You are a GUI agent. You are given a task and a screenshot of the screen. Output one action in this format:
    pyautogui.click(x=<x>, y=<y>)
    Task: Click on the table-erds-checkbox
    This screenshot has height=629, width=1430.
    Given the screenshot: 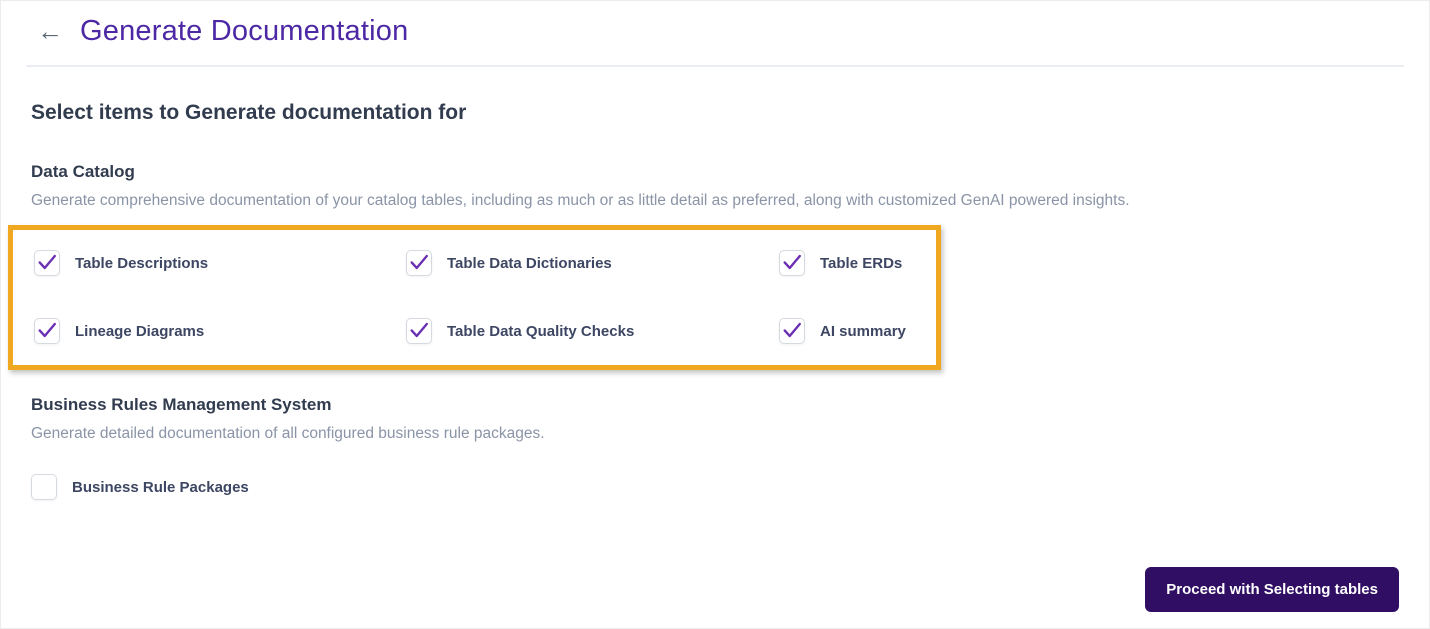 What is the action you would take?
    pyautogui.click(x=792, y=263)
    